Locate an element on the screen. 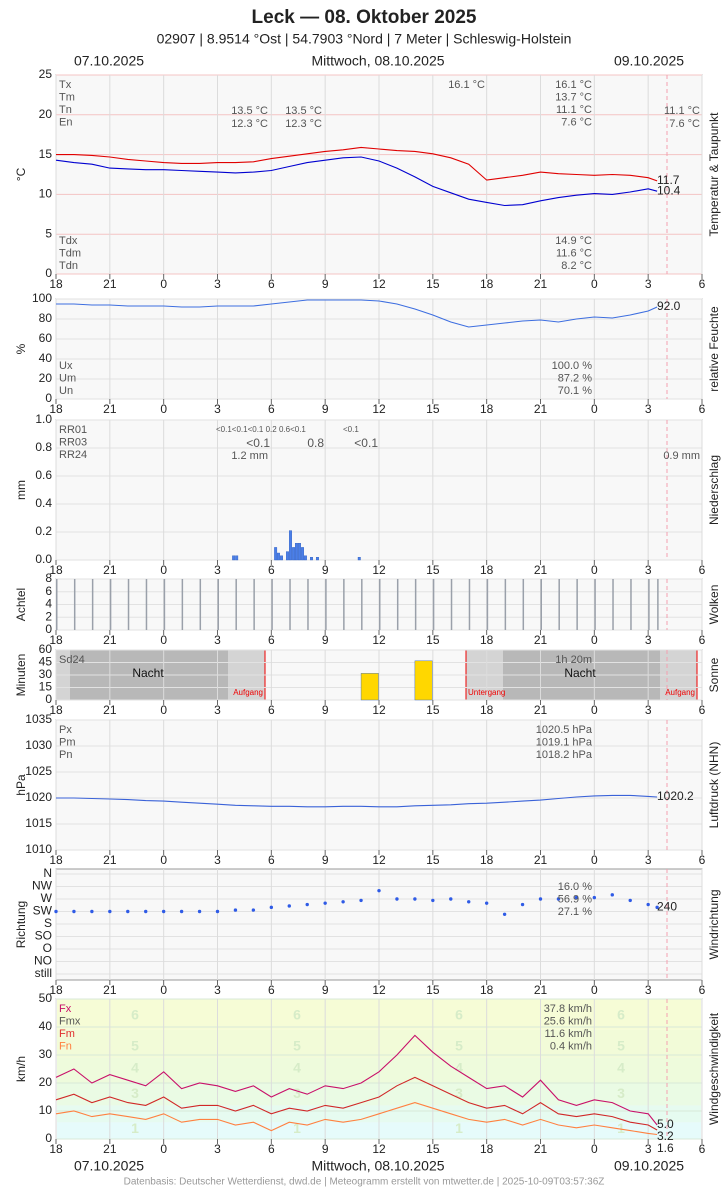  note: 11.1 °C is located at coordinates (682, 111).